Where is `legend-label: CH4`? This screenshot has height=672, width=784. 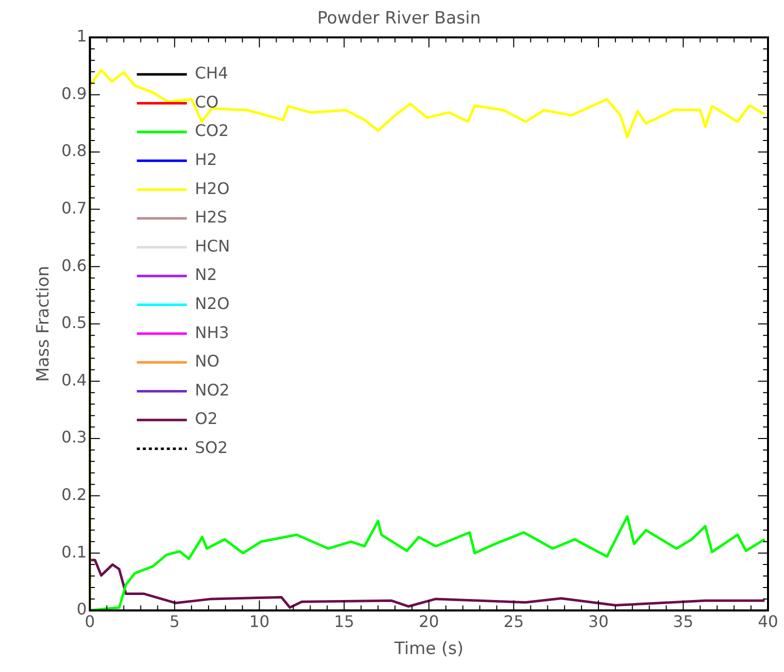
legend-label: CH4 is located at coordinates (211, 73).